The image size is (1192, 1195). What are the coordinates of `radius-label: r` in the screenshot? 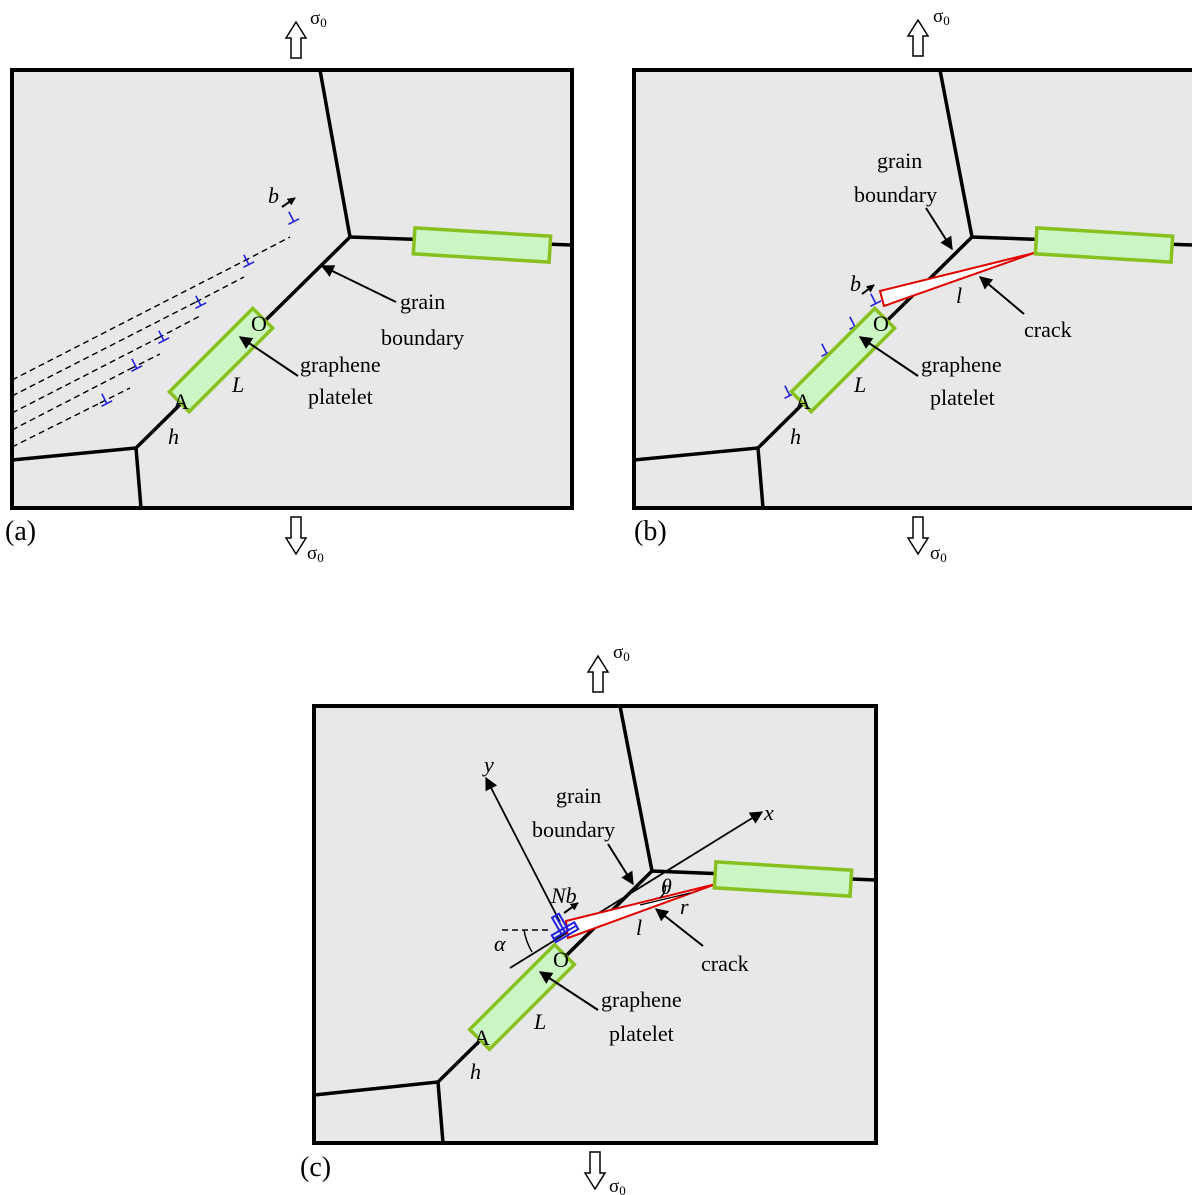 It's located at (684, 906).